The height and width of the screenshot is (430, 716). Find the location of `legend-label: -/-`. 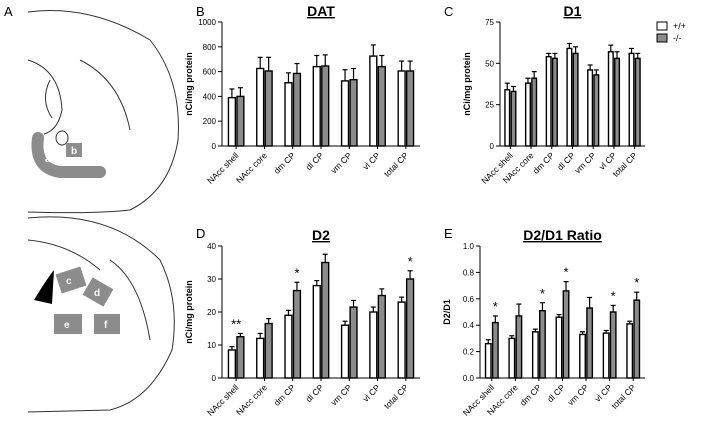

legend-label: -/- is located at coordinates (677, 38).